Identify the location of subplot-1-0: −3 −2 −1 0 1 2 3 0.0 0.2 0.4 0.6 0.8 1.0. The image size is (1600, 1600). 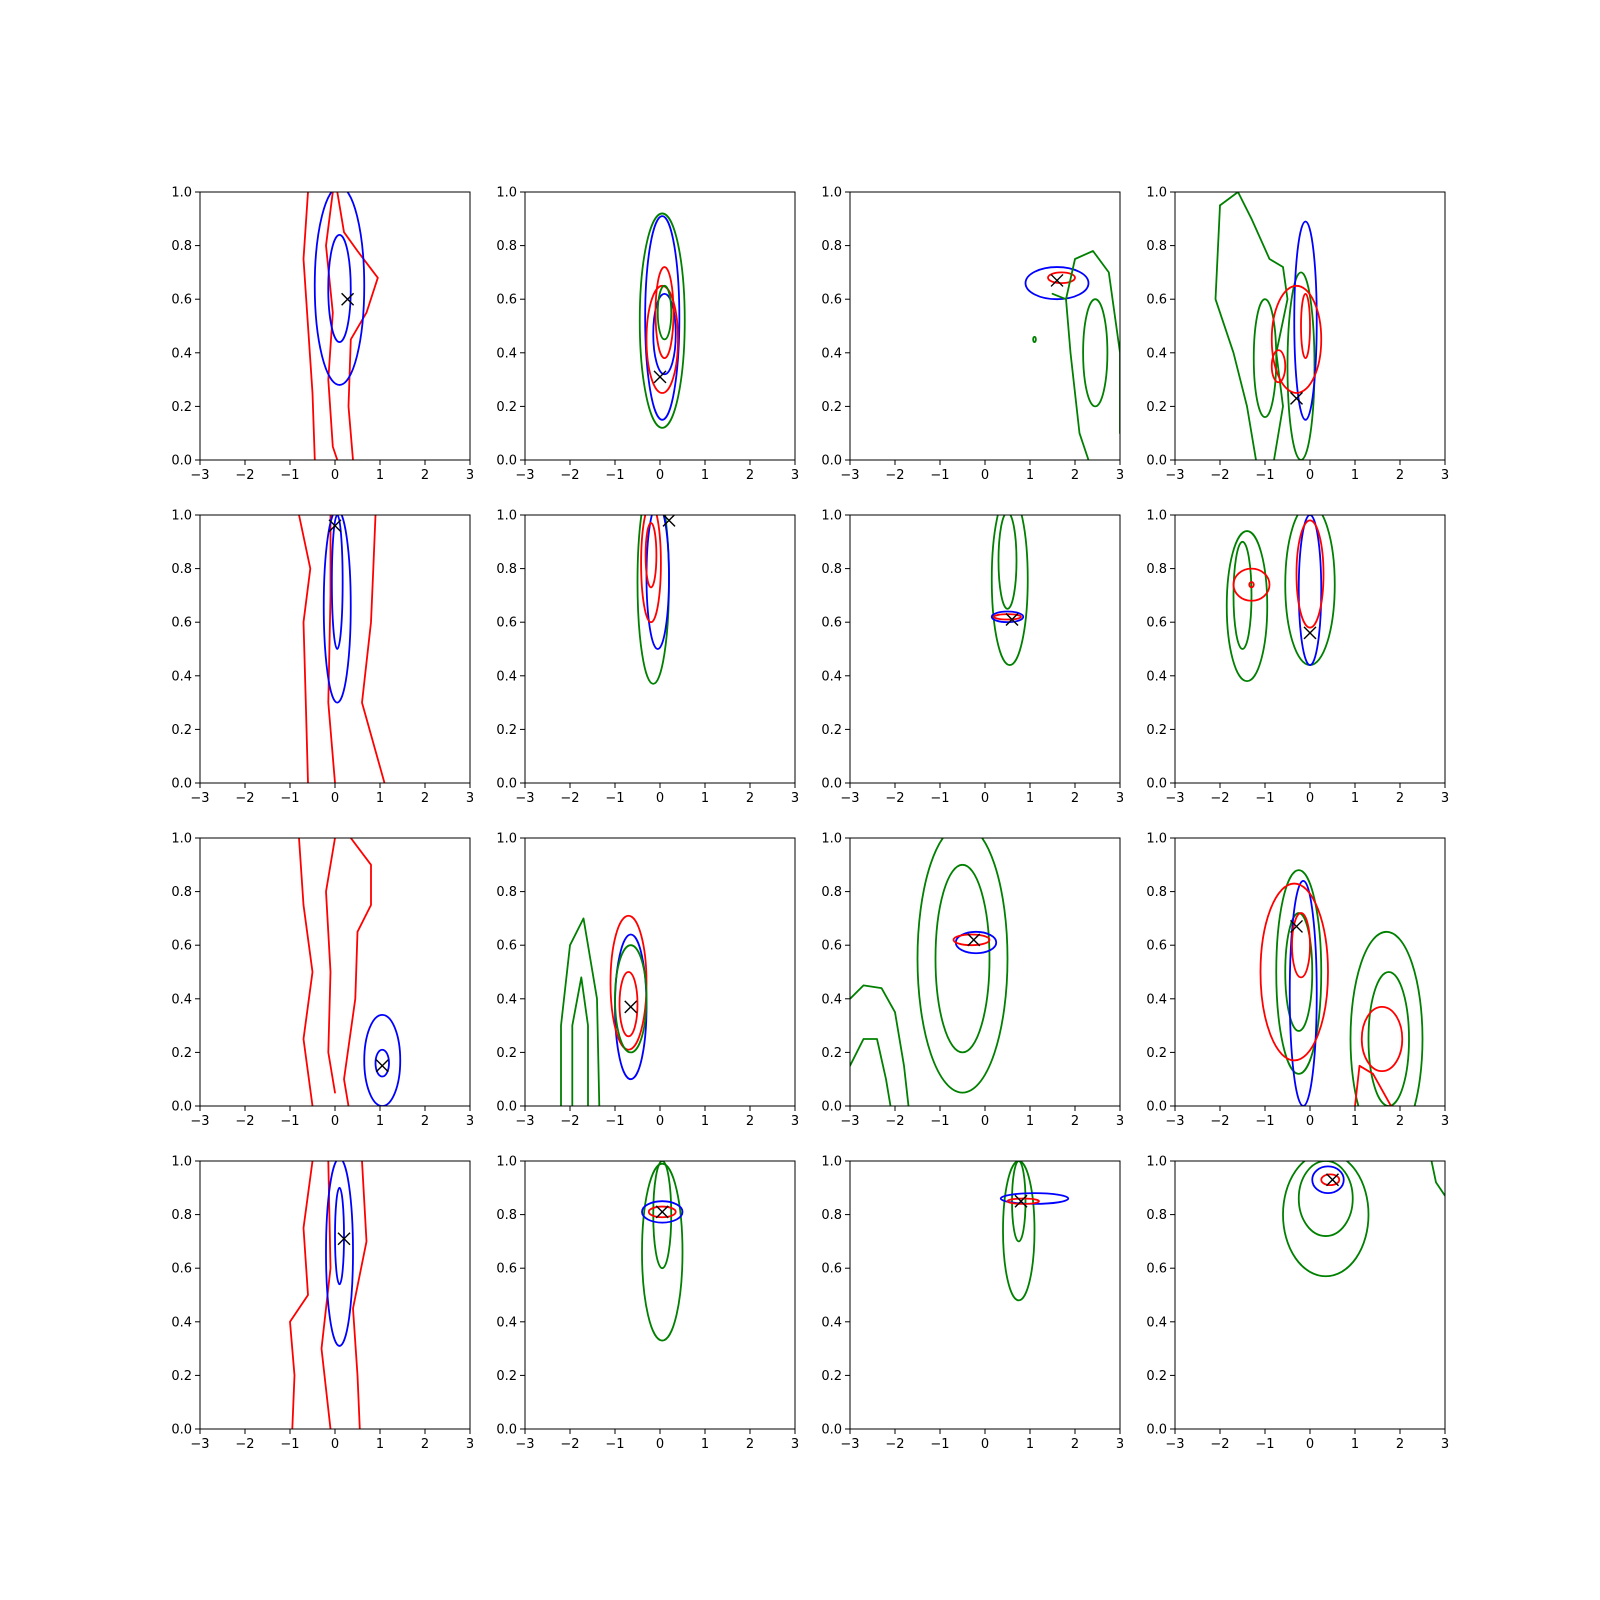
(322, 658).